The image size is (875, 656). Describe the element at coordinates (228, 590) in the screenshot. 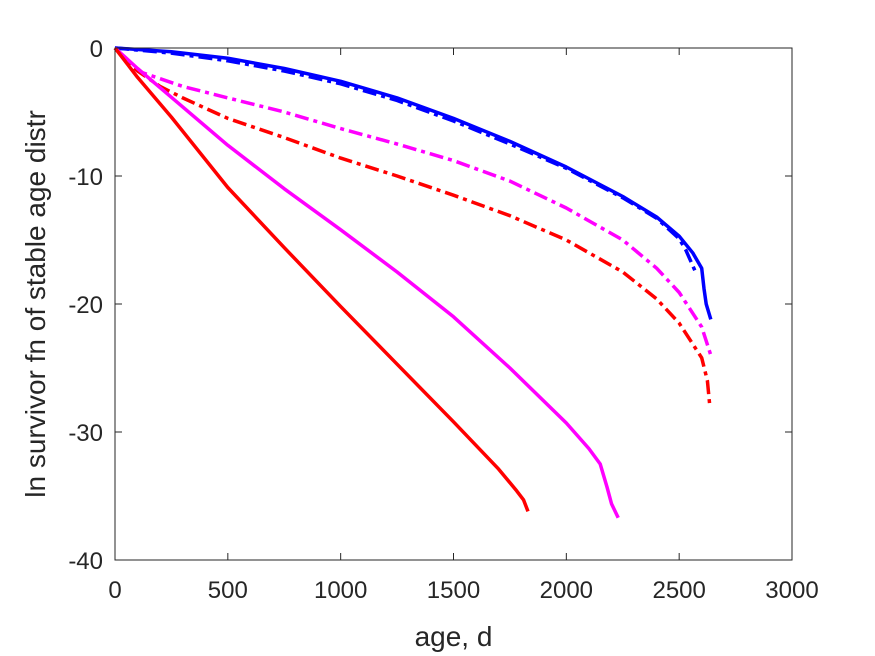

I see `x-tick-label: 500` at that location.